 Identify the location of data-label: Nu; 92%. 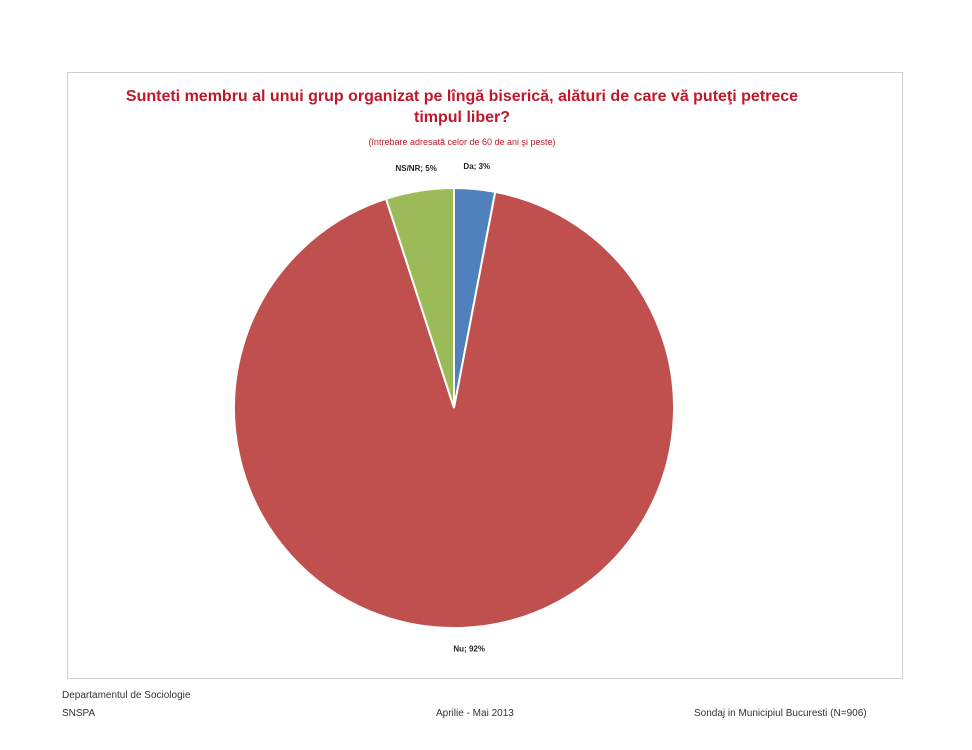
(469, 649).